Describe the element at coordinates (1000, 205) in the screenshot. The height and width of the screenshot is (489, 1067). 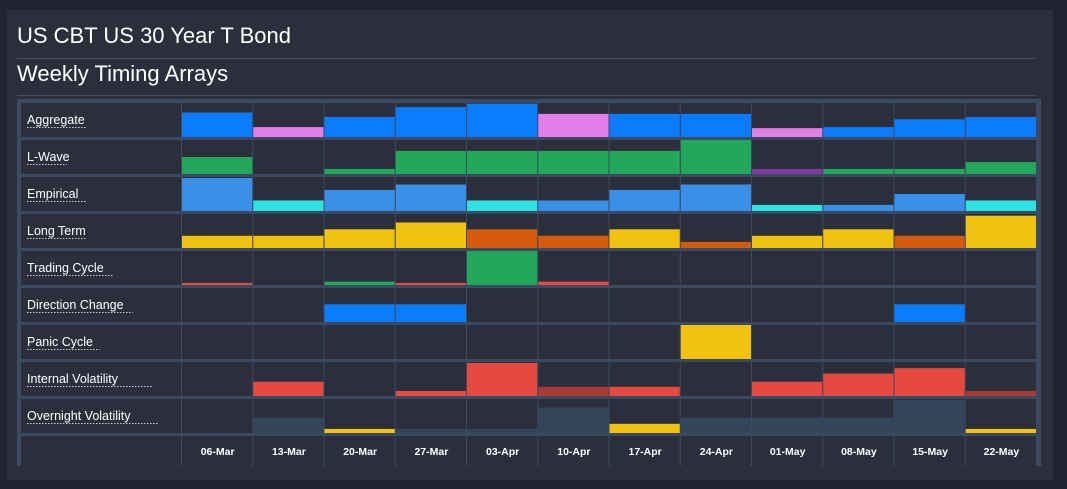
I see `bar-empirical-22-may` at that location.